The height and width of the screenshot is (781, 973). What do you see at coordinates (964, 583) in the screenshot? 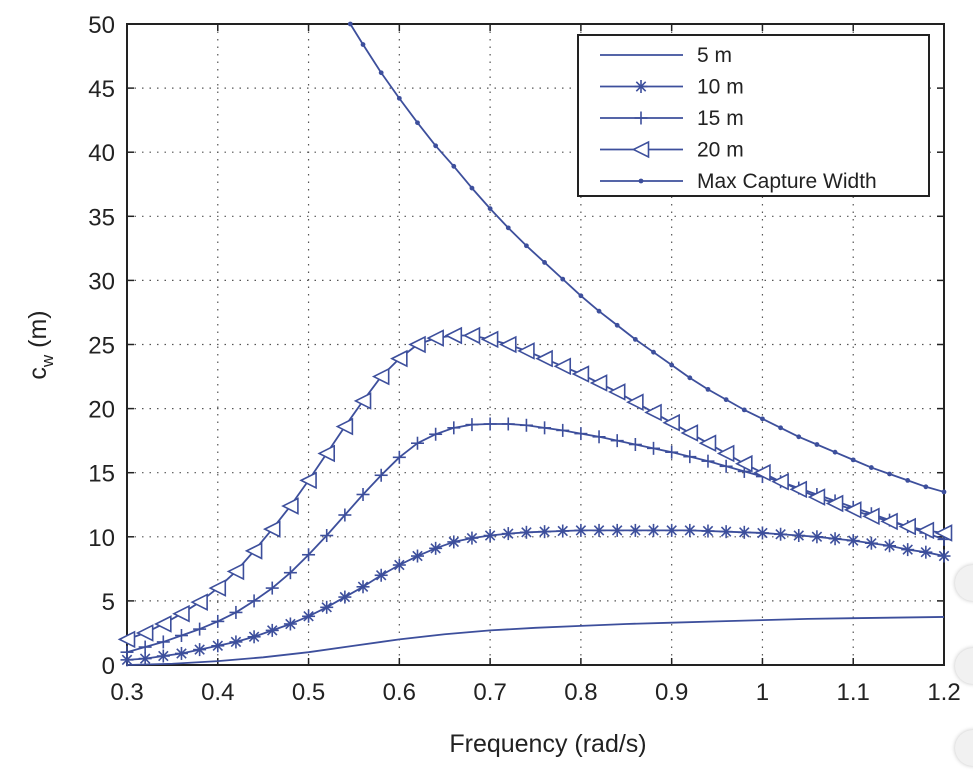
I see `edge-control-top` at bounding box center [964, 583].